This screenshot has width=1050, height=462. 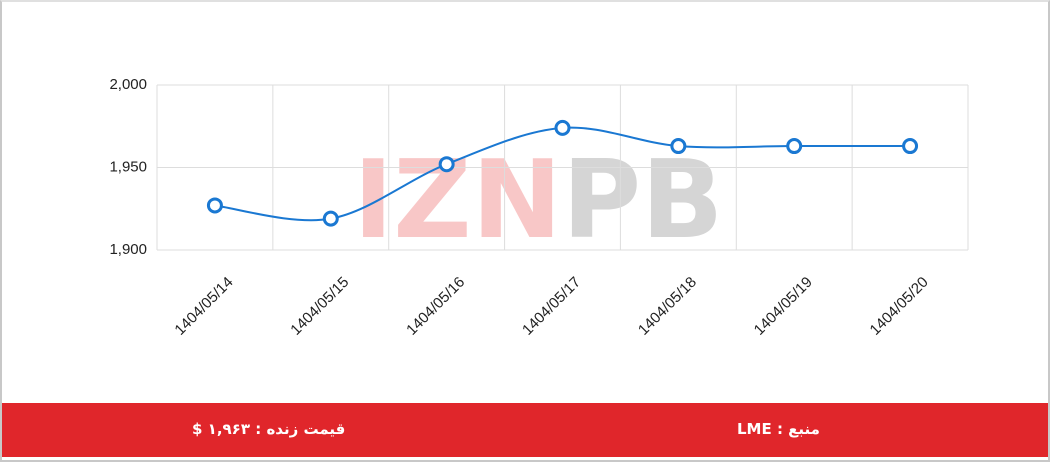 What do you see at coordinates (642, 200) in the screenshot?
I see `watermark: PB` at bounding box center [642, 200].